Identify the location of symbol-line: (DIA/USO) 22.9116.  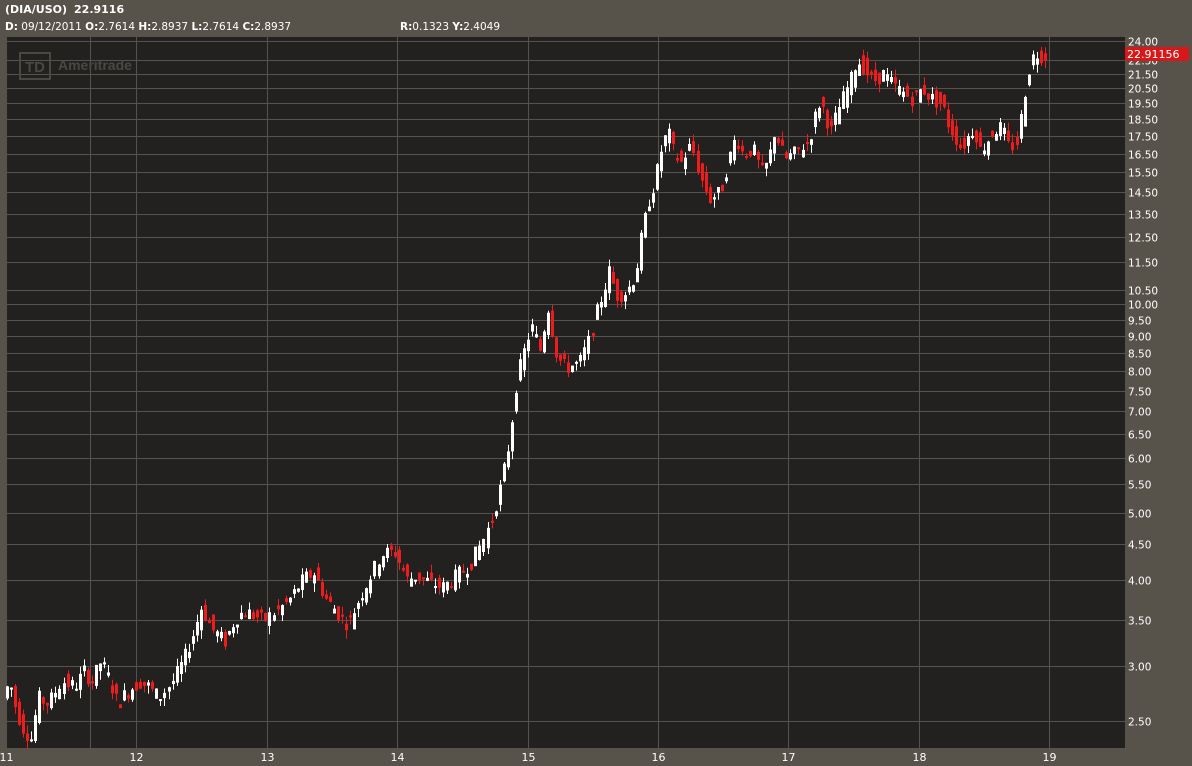
(64, 9).